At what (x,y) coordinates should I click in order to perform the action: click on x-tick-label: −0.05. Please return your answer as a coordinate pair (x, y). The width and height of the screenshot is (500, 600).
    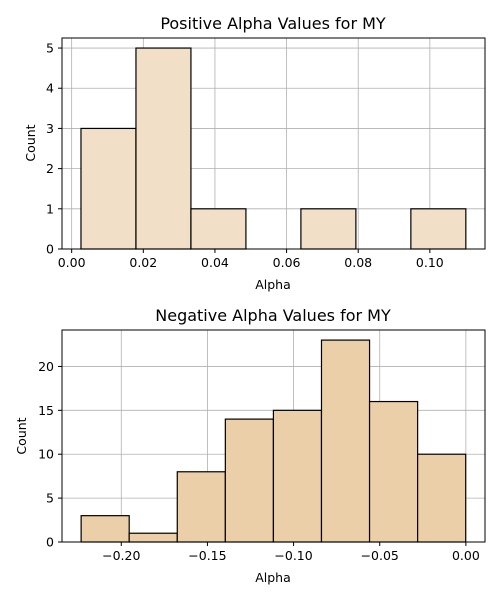
    Looking at the image, I should click on (380, 555).